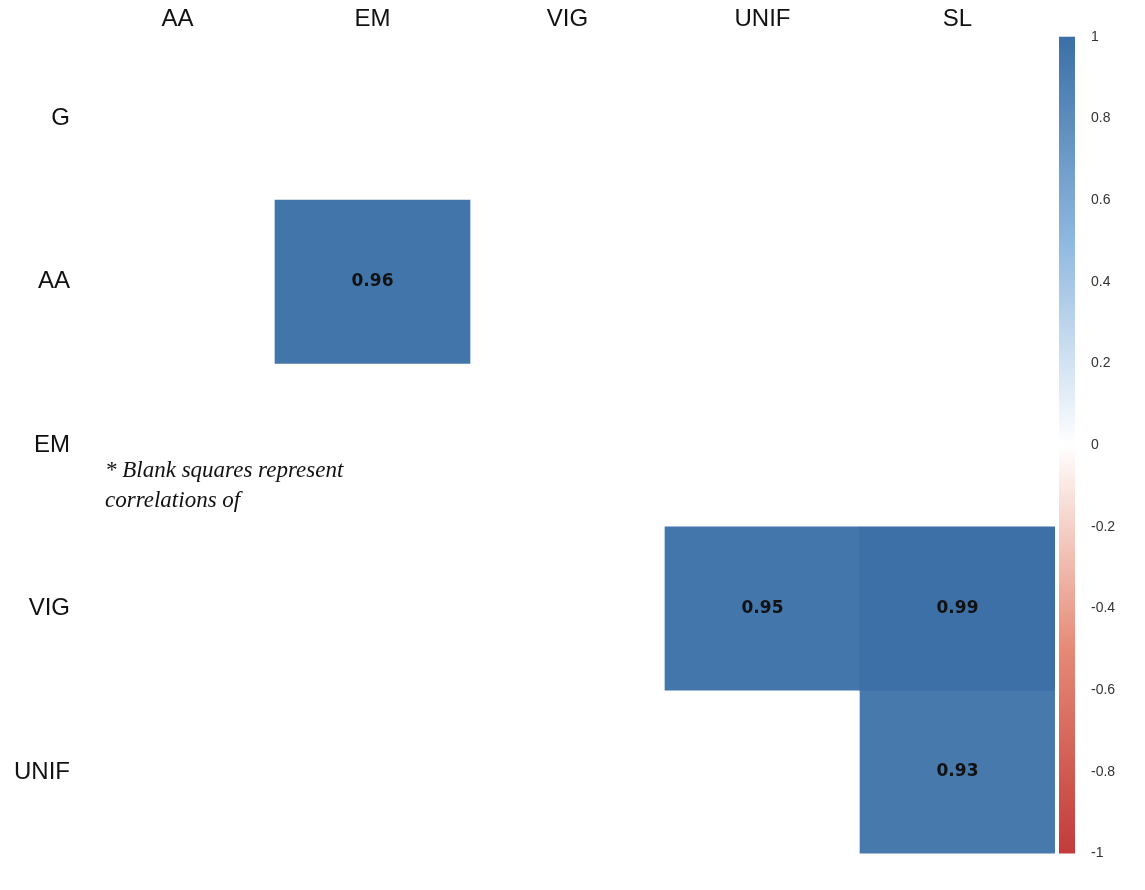 This screenshot has width=1145, height=890. Describe the element at coordinates (372, 18) in the screenshot. I see `x-tick-label: EM` at that location.